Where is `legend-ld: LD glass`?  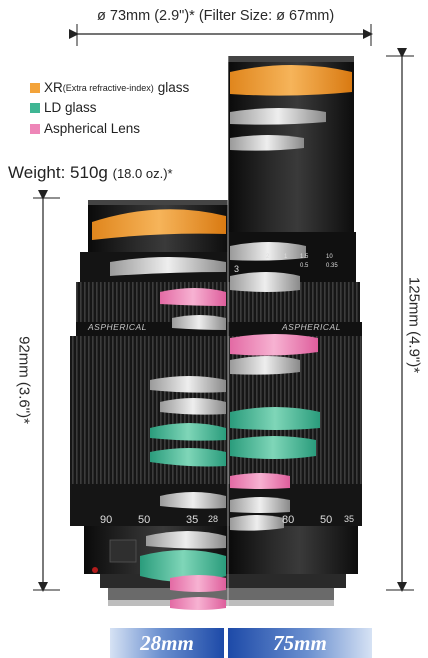
legend-ld: LD glass is located at coordinates (63, 107).